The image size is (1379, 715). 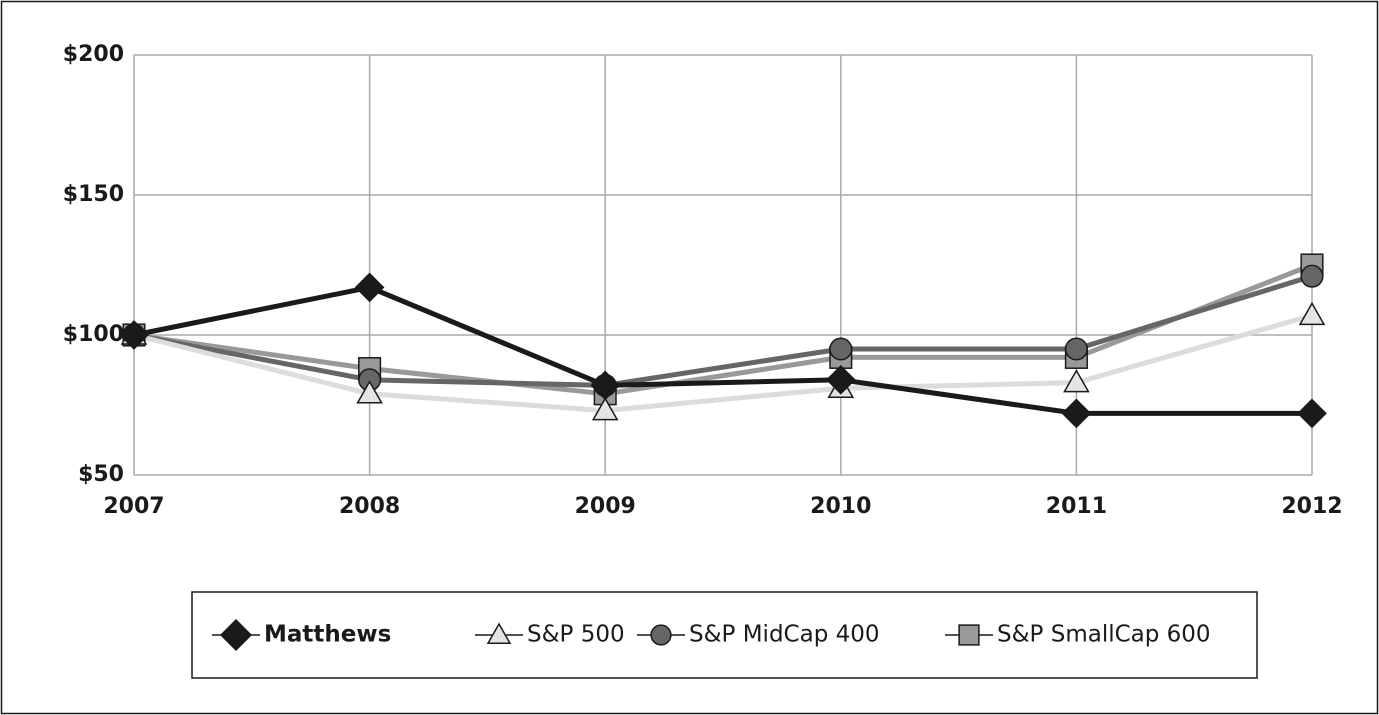 I want to click on x-tick-label: 2008, so click(x=369, y=506).